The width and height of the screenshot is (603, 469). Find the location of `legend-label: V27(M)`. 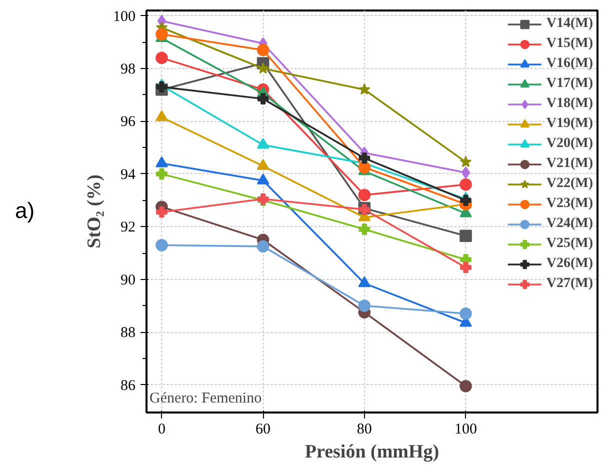

legend-label: V27(M) is located at coordinates (569, 284).